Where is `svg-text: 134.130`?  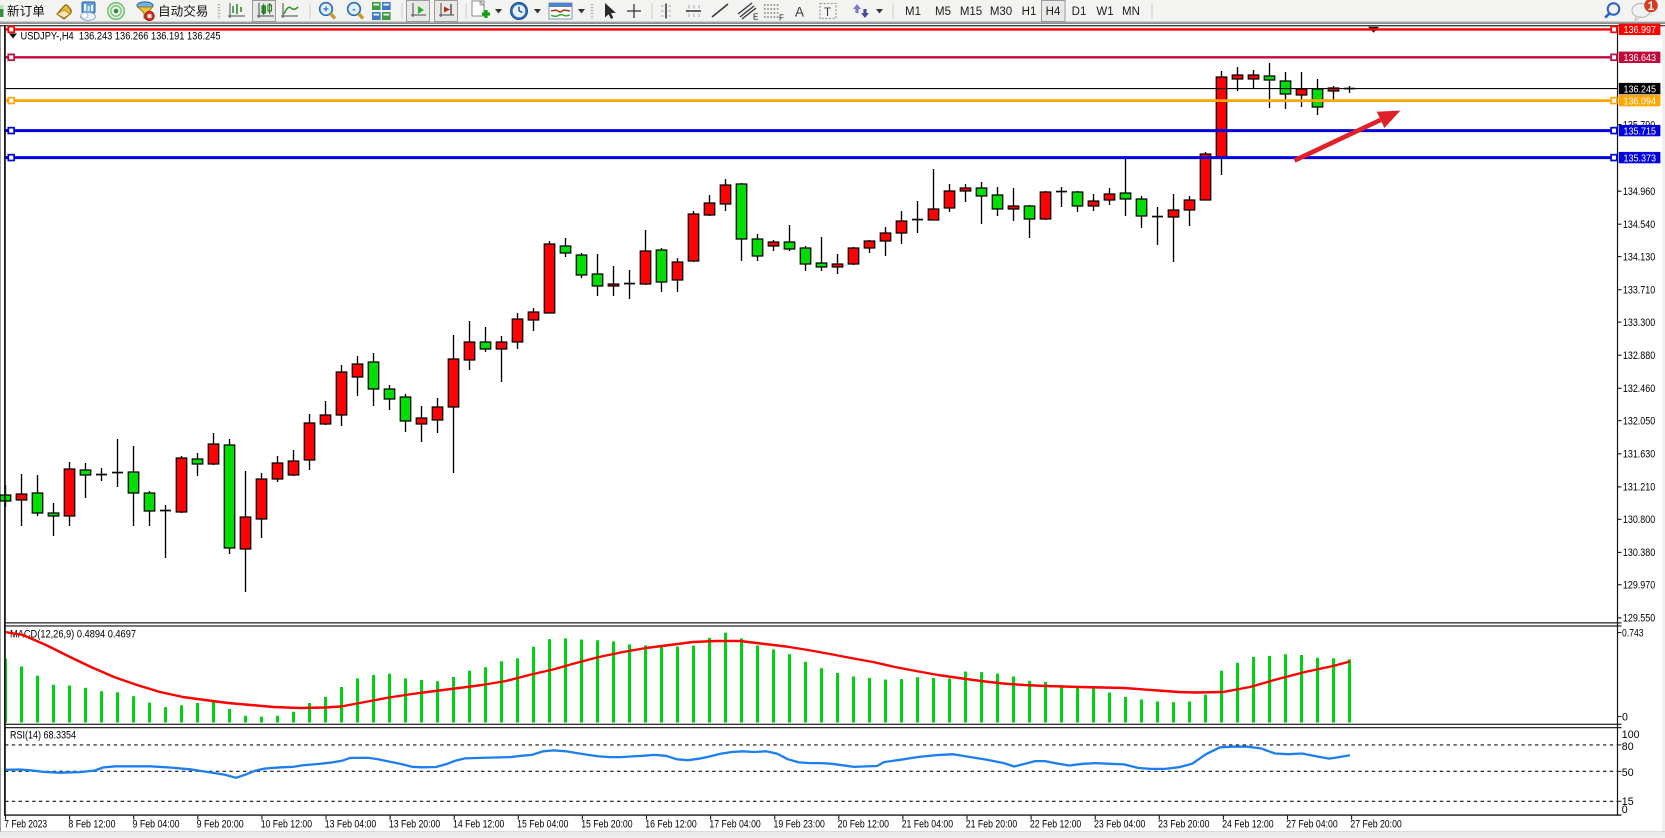
svg-text: 134.130 is located at coordinates (1639, 257).